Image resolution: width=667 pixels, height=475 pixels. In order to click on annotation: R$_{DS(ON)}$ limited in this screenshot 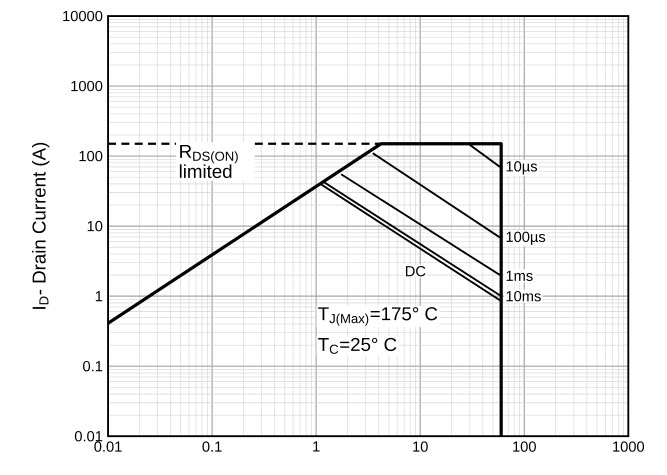, I will do `click(209, 161)`.